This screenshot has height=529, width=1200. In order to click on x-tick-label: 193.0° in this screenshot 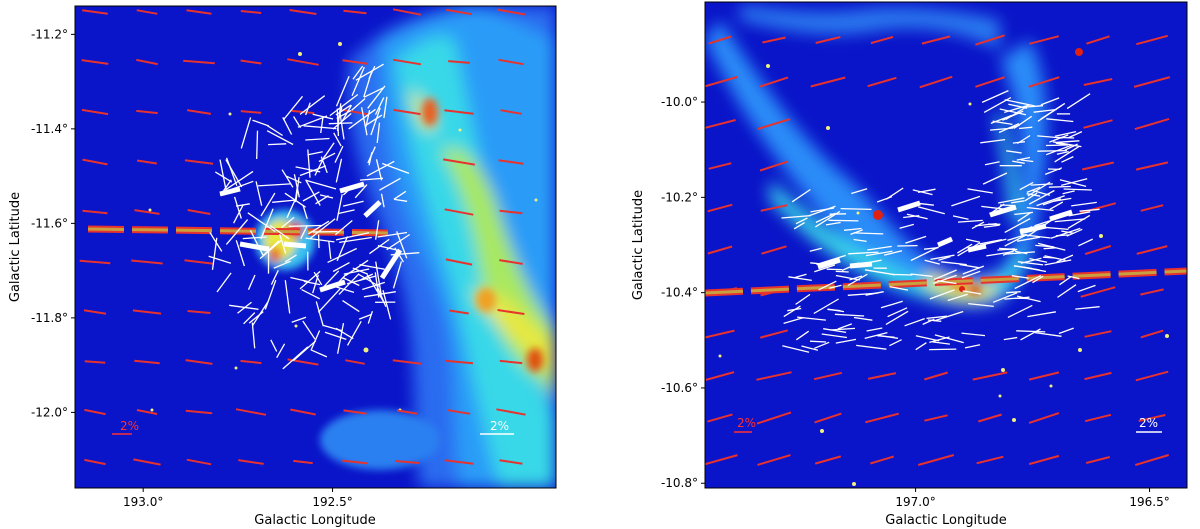, I will do `click(143, 502)`.